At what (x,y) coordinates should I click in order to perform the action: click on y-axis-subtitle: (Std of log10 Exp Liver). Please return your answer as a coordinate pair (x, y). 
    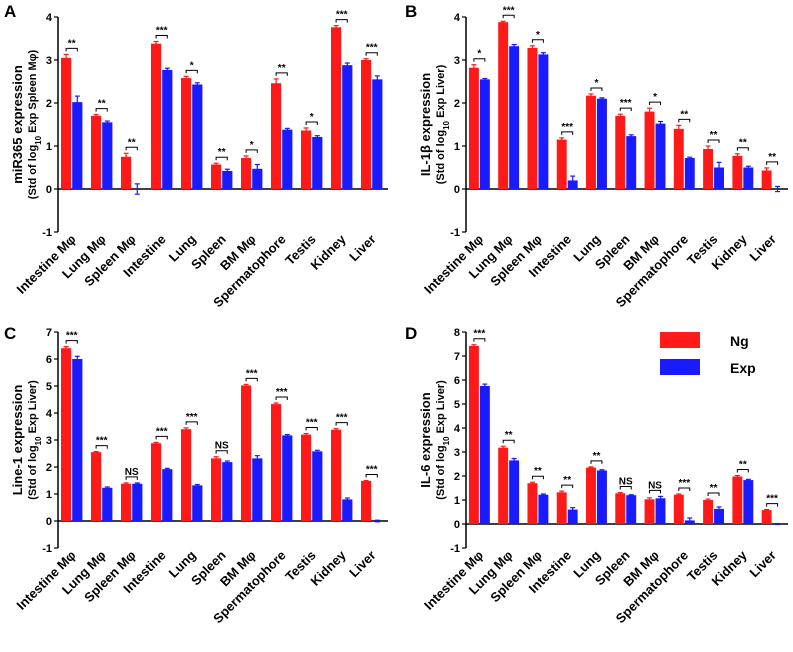
    Looking at the image, I should click on (443, 440).